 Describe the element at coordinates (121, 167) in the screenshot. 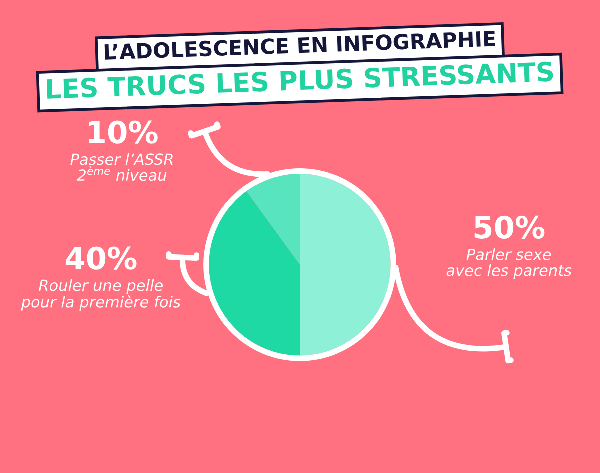

I see `slice-label: Passer l’ASSR 2$^{ème}$ niveau` at that location.